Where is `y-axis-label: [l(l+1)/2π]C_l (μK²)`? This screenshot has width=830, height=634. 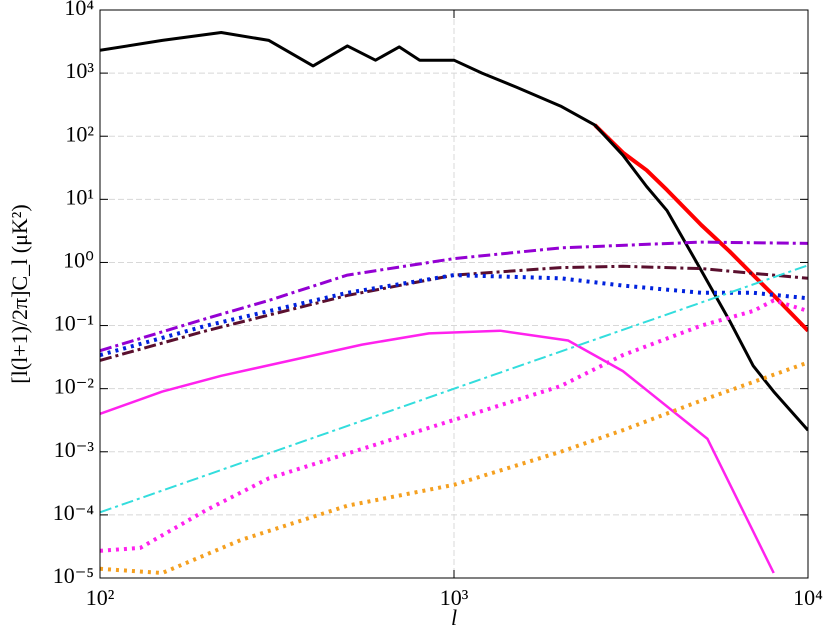
y-axis-label: [l(l+1)/2π]C_l (μK²) is located at coordinates (19, 293).